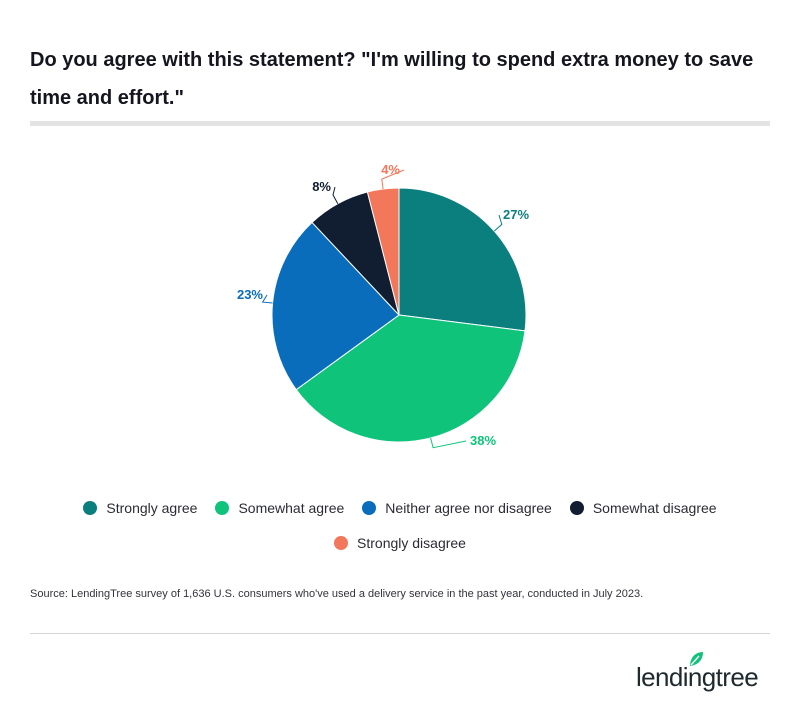  Describe the element at coordinates (383, 305) in the screenshot. I see `pie-chart: 27% 38% 23% 8% 4%` at that location.